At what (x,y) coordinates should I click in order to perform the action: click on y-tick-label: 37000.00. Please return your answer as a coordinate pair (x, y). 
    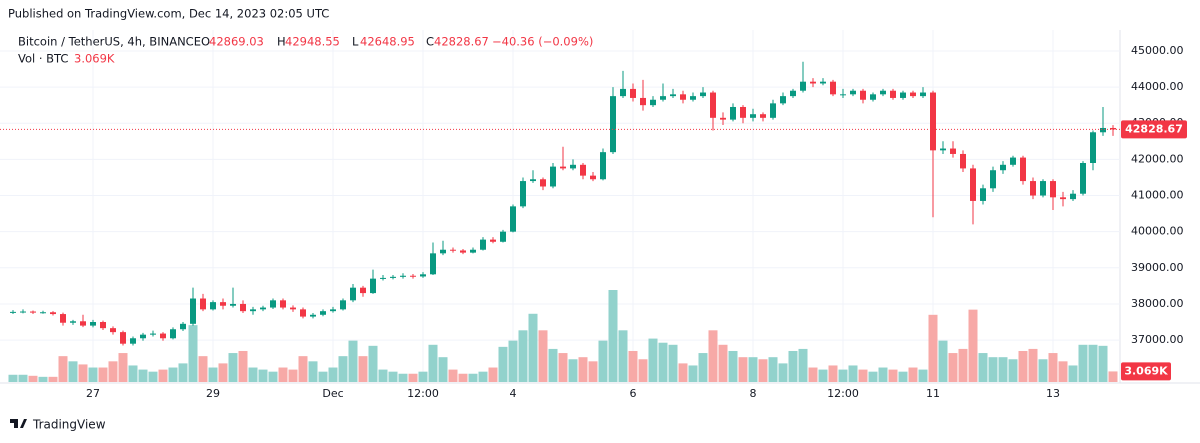
    Looking at the image, I should click on (1157, 339).